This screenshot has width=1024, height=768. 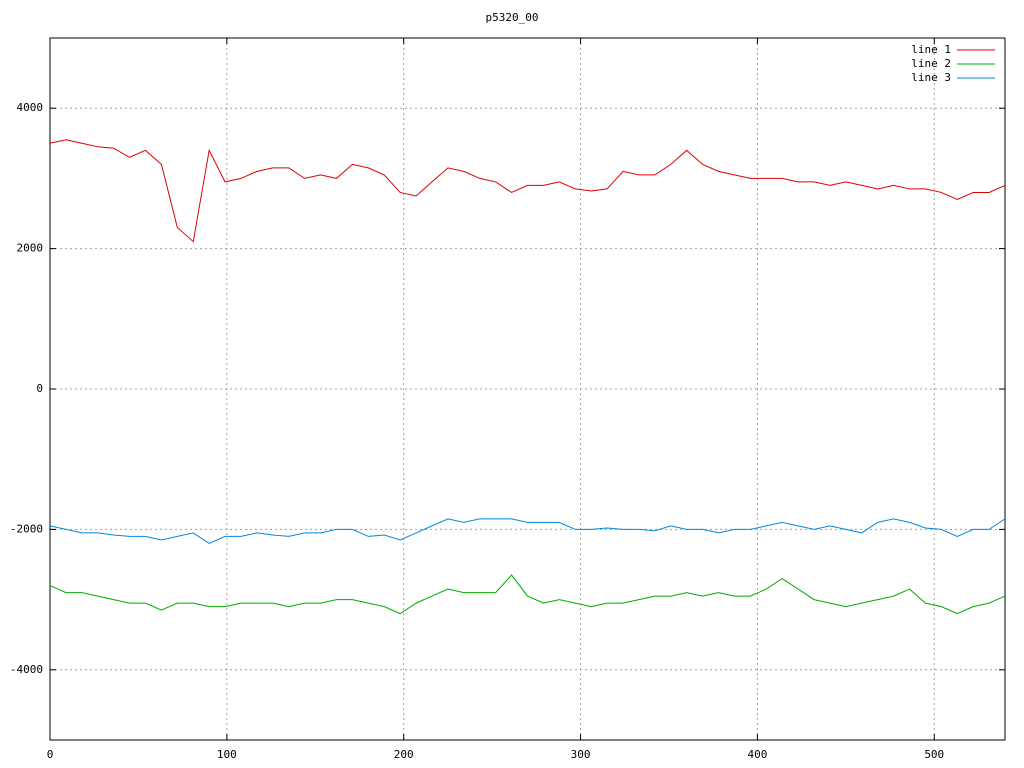 I want to click on y-tick-label: 2000, so click(x=30, y=248).